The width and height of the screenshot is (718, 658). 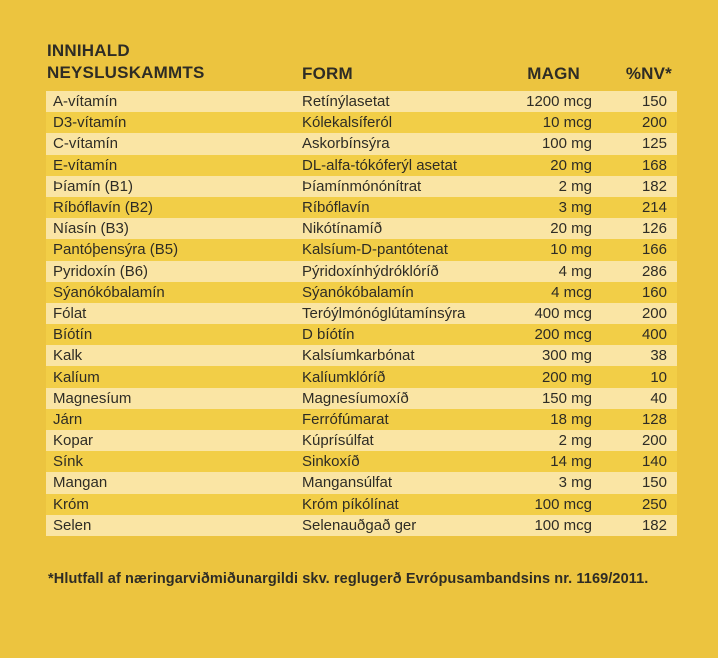 What do you see at coordinates (90, 123) in the screenshot?
I see `ingredient-name-cell: D3-vítamín` at bounding box center [90, 123].